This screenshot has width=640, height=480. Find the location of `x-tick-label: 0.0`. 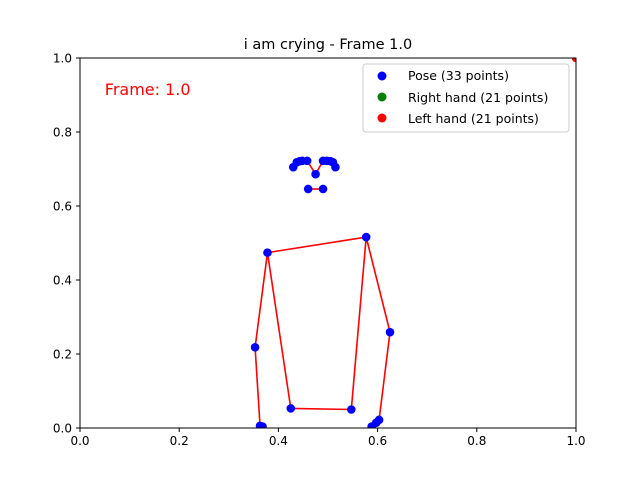

x-tick-label: 0.0 is located at coordinates (79, 441).